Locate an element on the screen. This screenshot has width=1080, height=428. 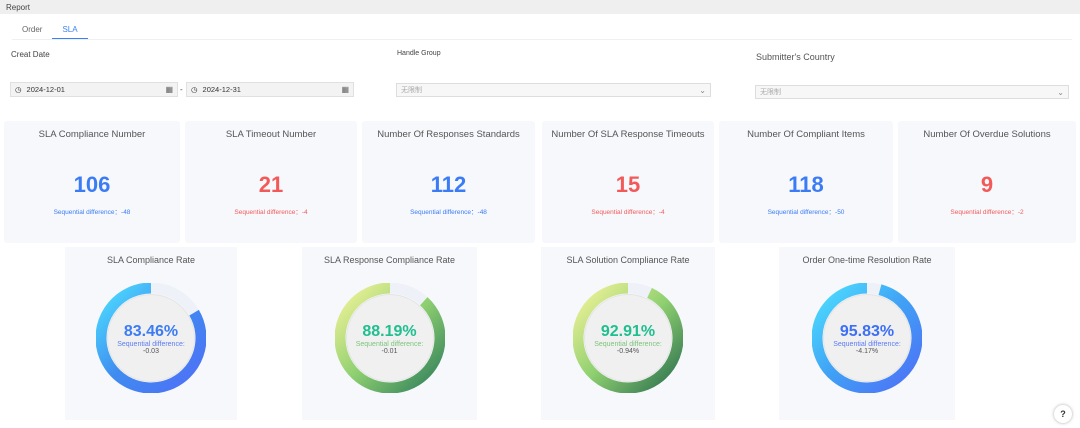
stat-value: 106 is located at coordinates (92, 184).